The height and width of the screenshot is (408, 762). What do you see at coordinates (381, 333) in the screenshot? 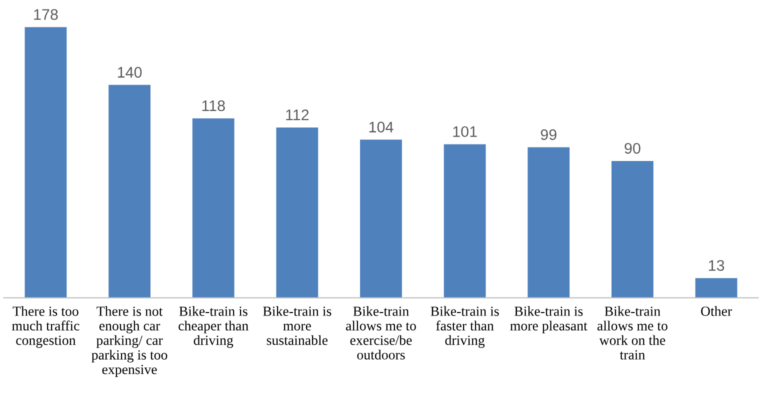
I see `x-tick-label: Bike-train allows me to exercise/be outdoors` at bounding box center [381, 333].